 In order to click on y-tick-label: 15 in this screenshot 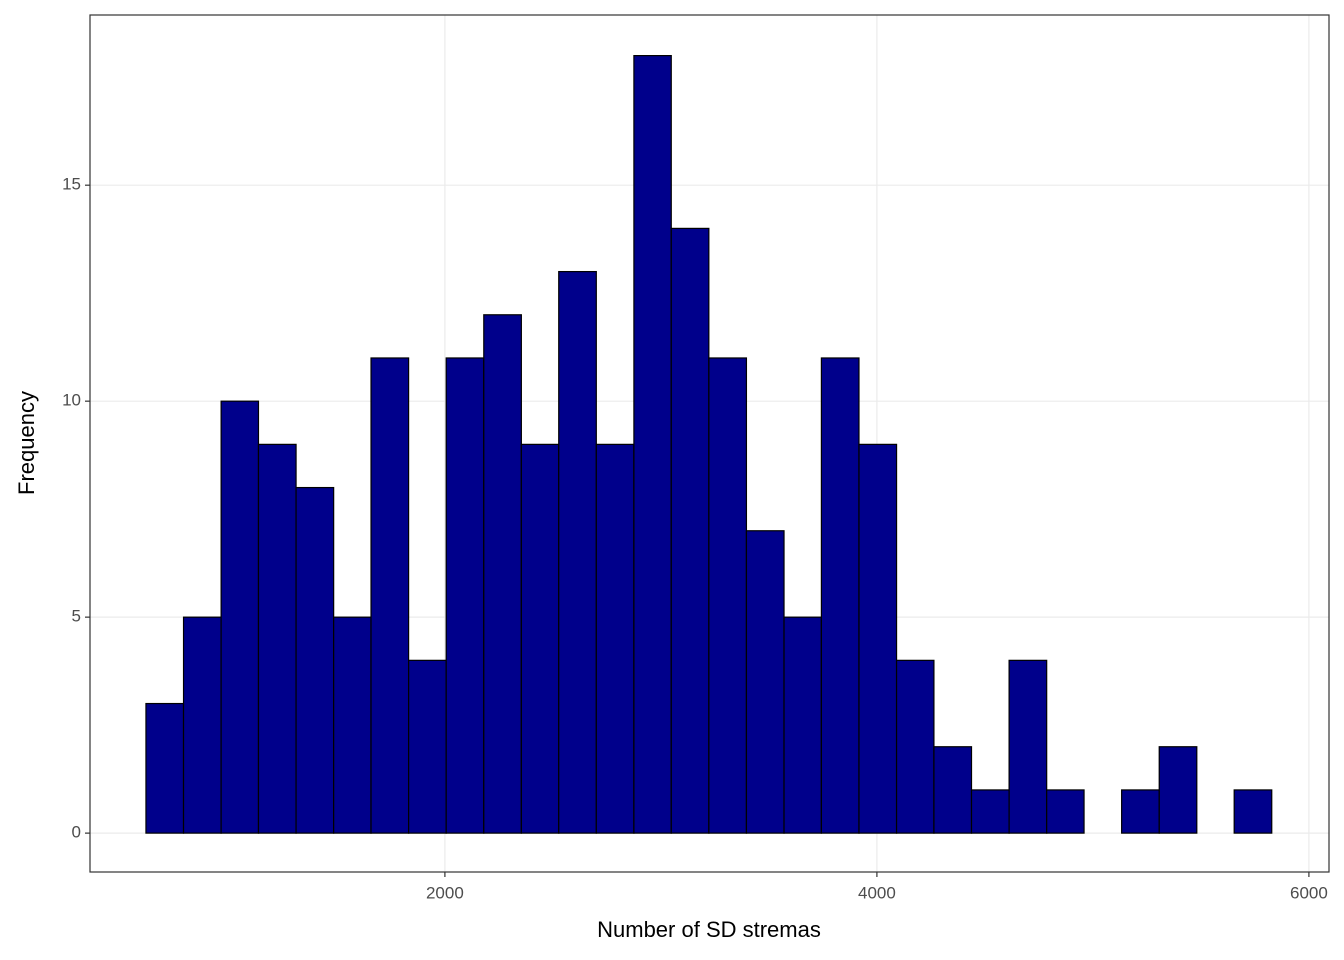, I will do `click(71, 184)`.